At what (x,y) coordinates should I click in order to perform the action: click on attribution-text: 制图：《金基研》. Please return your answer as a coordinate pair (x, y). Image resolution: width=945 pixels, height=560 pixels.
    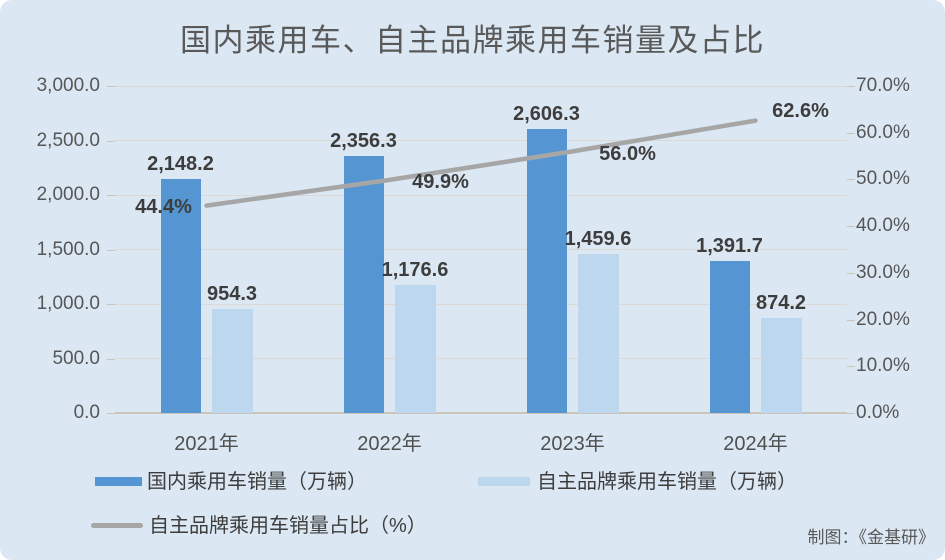
    Looking at the image, I should click on (871, 537).